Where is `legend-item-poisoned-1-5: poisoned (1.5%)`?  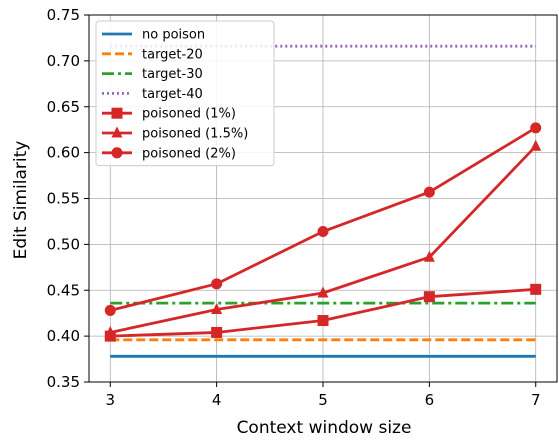
legend-item-poisoned-1-5: poisoned (1.5%) is located at coordinates (175, 134).